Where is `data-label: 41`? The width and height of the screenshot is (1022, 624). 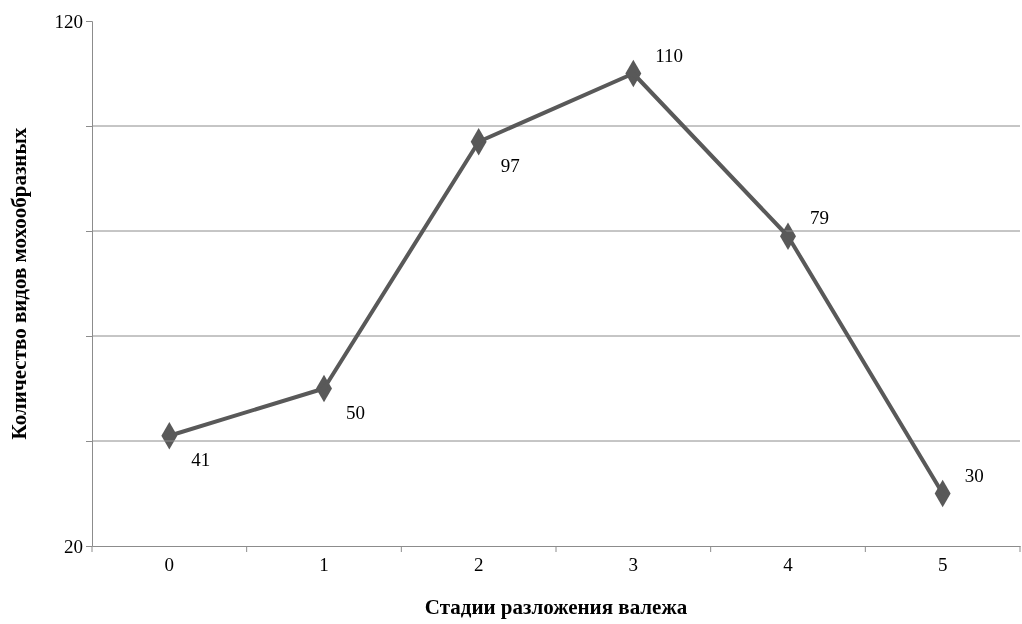 data-label: 41 is located at coordinates (201, 459).